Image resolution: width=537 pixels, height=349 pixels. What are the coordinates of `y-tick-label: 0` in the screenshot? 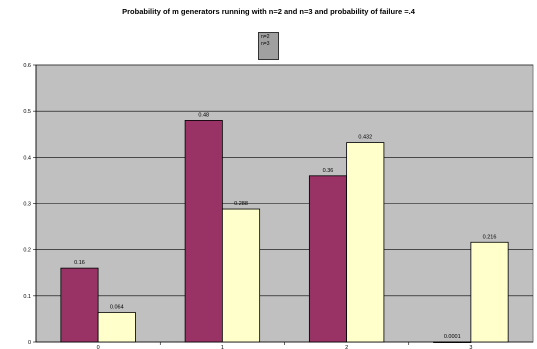 It's located at (29, 343).